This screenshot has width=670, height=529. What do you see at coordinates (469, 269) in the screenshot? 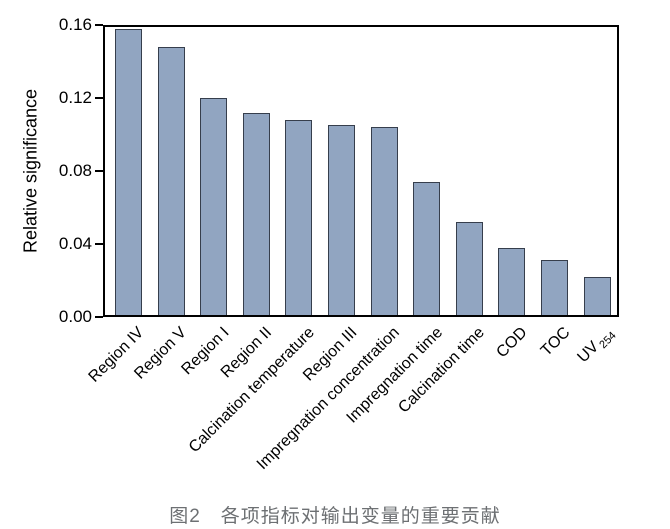
I see `bar-calcination-time` at bounding box center [469, 269].